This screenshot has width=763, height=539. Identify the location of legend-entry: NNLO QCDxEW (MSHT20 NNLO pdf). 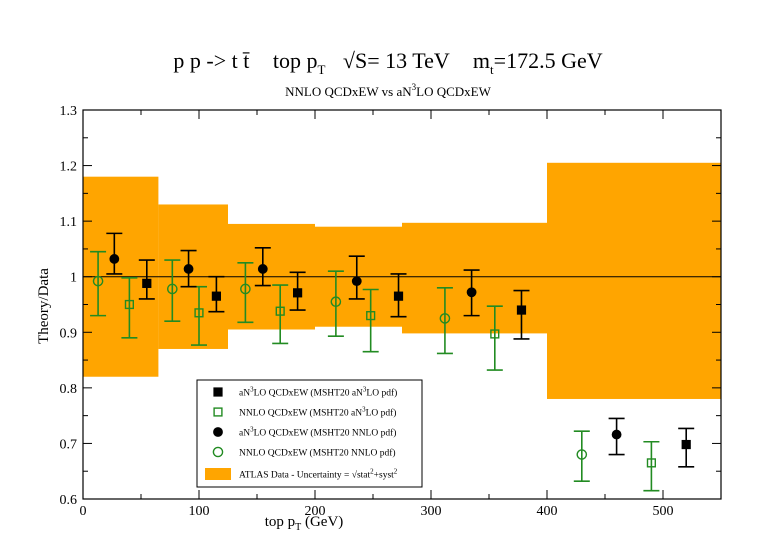
(304, 452).